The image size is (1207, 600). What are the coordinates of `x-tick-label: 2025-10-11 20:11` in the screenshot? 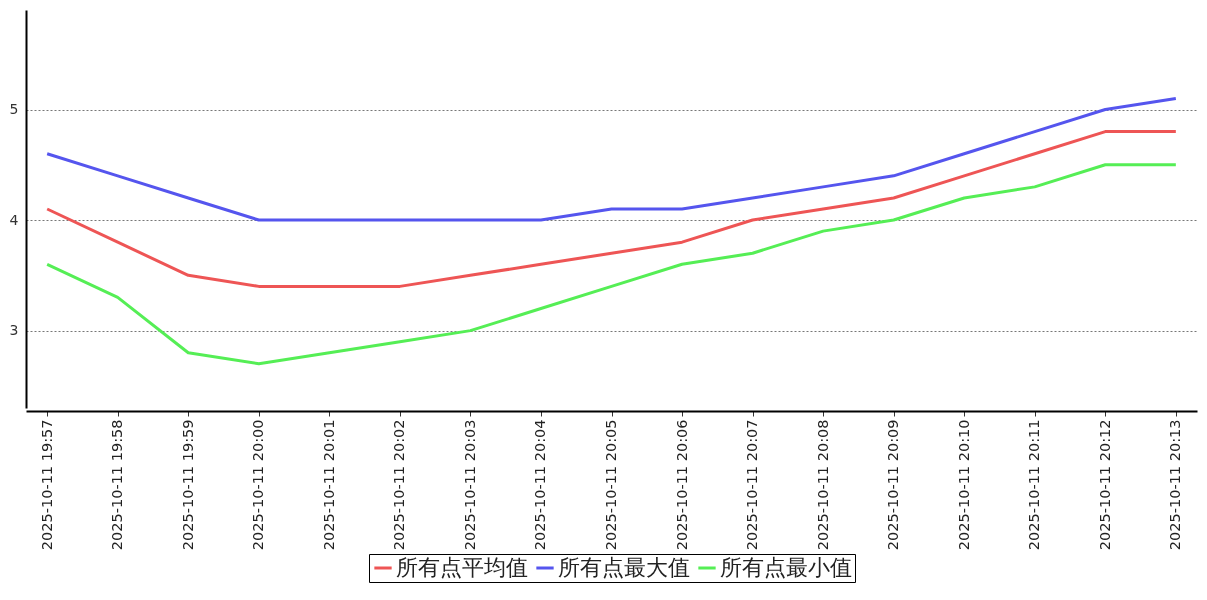 It's located at (1034, 485).